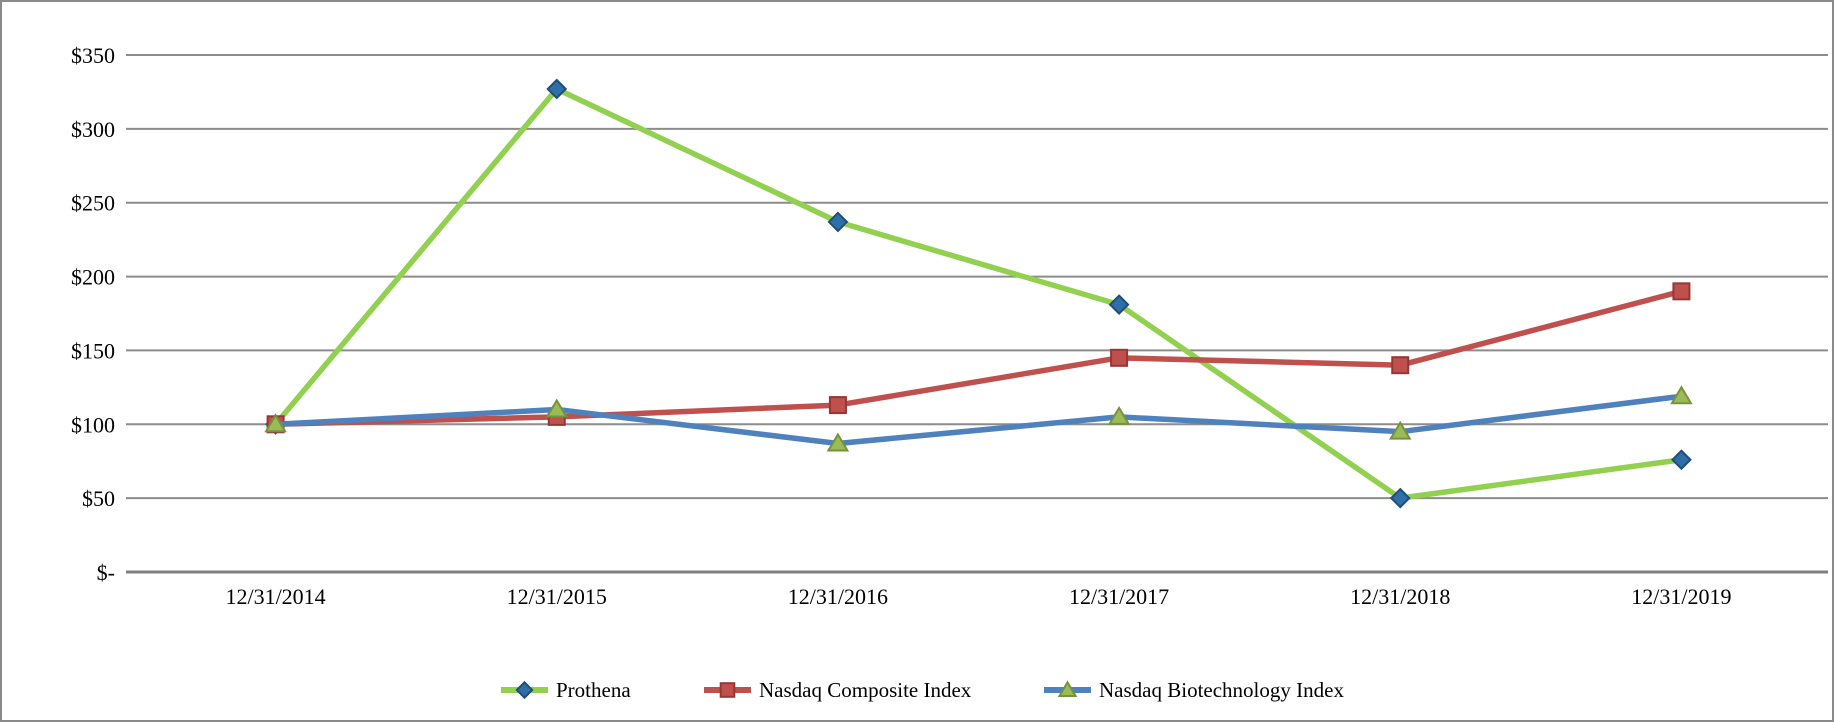  Describe the element at coordinates (93, 129) in the screenshot. I see `y-axis-tick-label: $300` at that location.